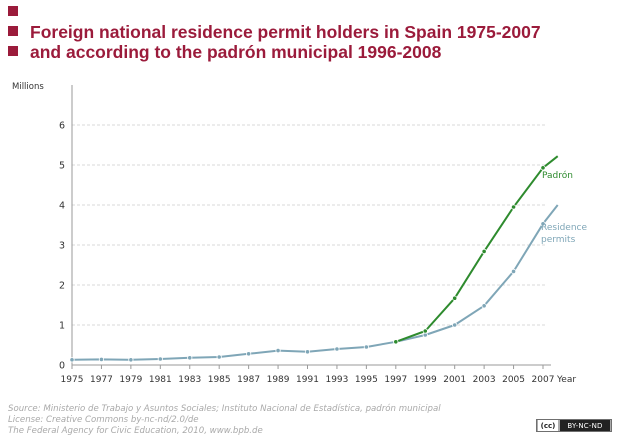  What do you see at coordinates (62, 326) in the screenshot?
I see `y-tick-label: 1` at bounding box center [62, 326].